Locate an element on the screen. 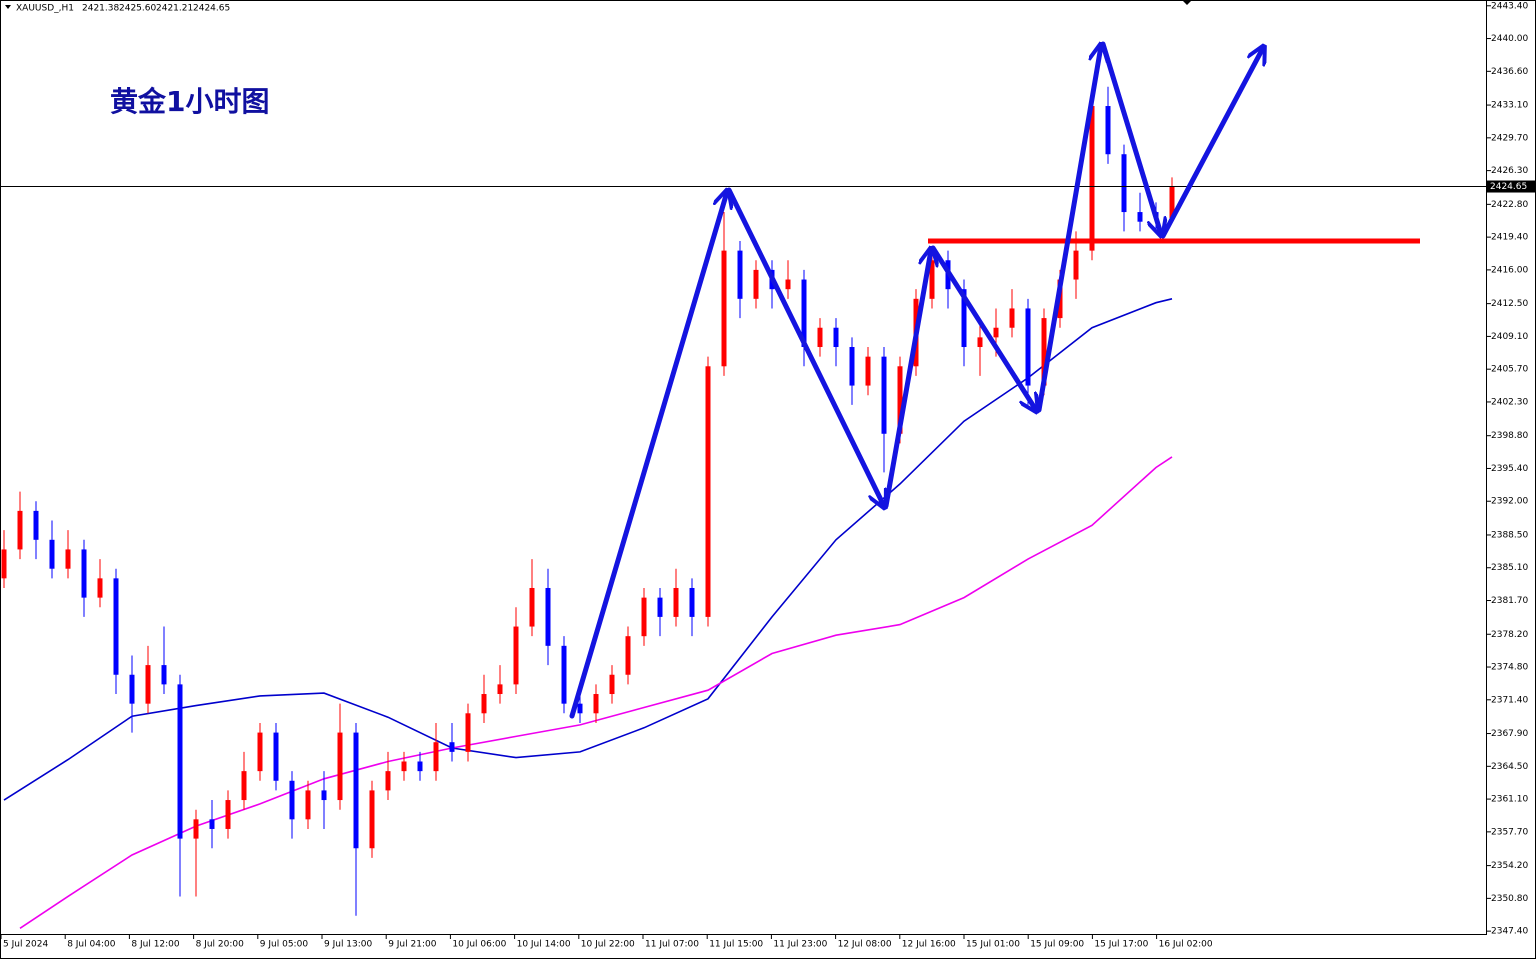 This screenshot has width=1536, height=959. header-icon is located at coordinates (8, 7).